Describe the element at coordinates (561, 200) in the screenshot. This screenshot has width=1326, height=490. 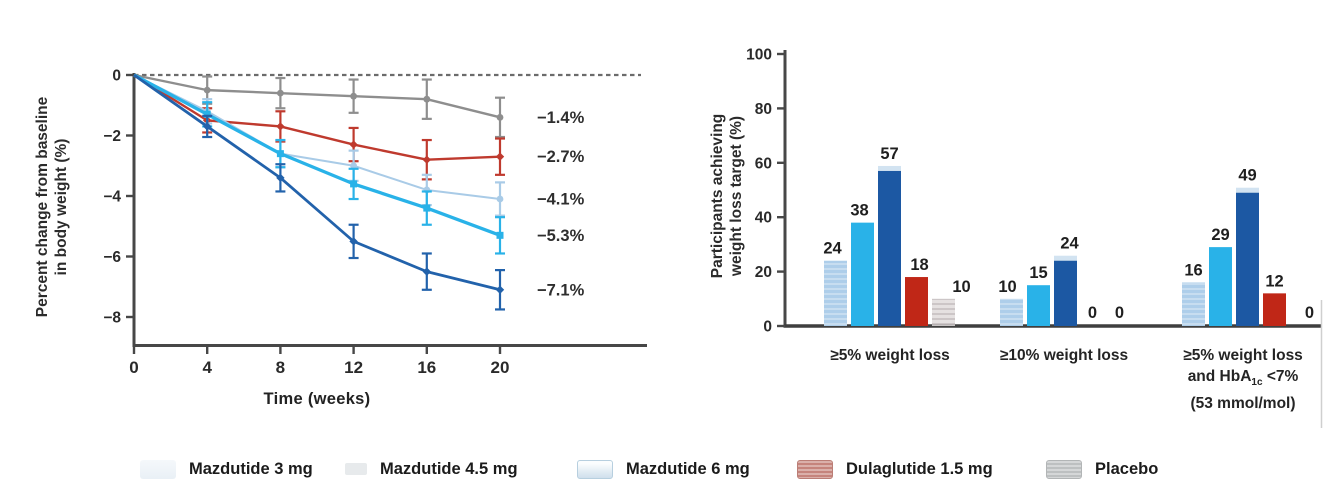
I see `series-end-value-label: −4.1%` at that location.